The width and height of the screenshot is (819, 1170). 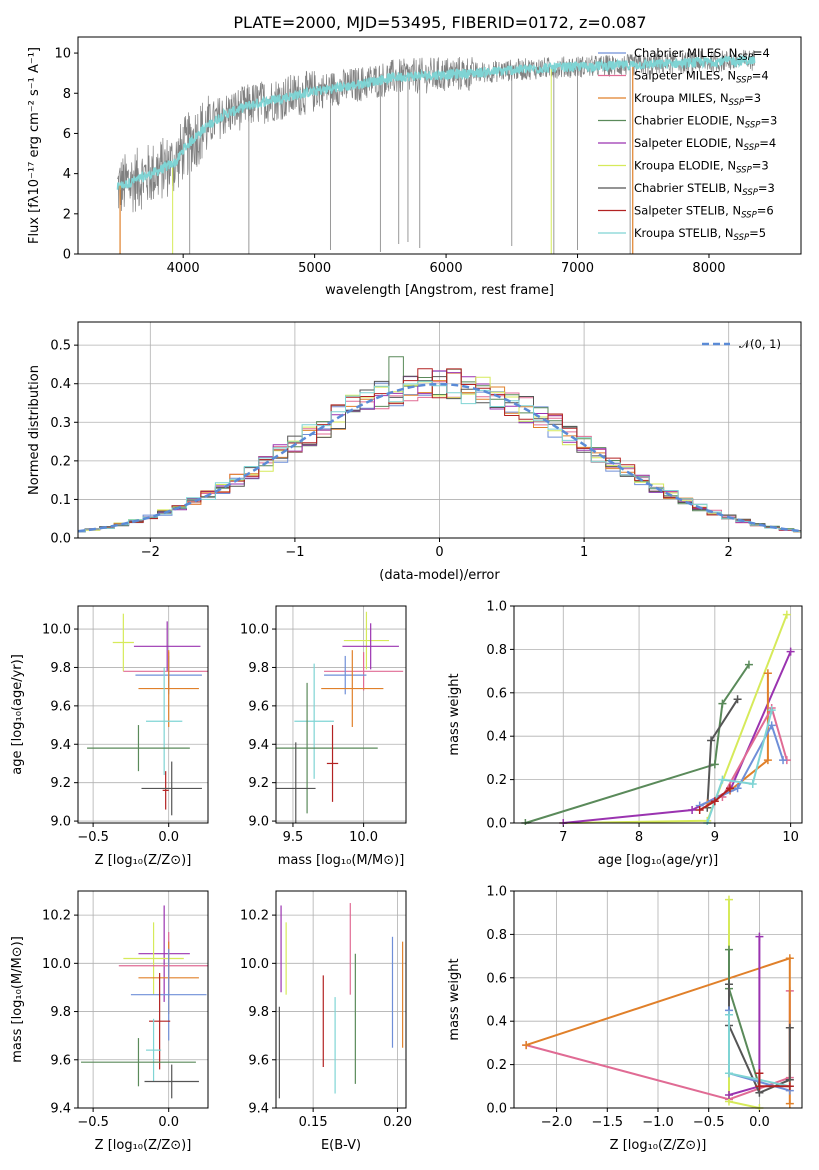 What do you see at coordinates (608, 1122) in the screenshot?
I see `x-tick-label: −1.5` at bounding box center [608, 1122].